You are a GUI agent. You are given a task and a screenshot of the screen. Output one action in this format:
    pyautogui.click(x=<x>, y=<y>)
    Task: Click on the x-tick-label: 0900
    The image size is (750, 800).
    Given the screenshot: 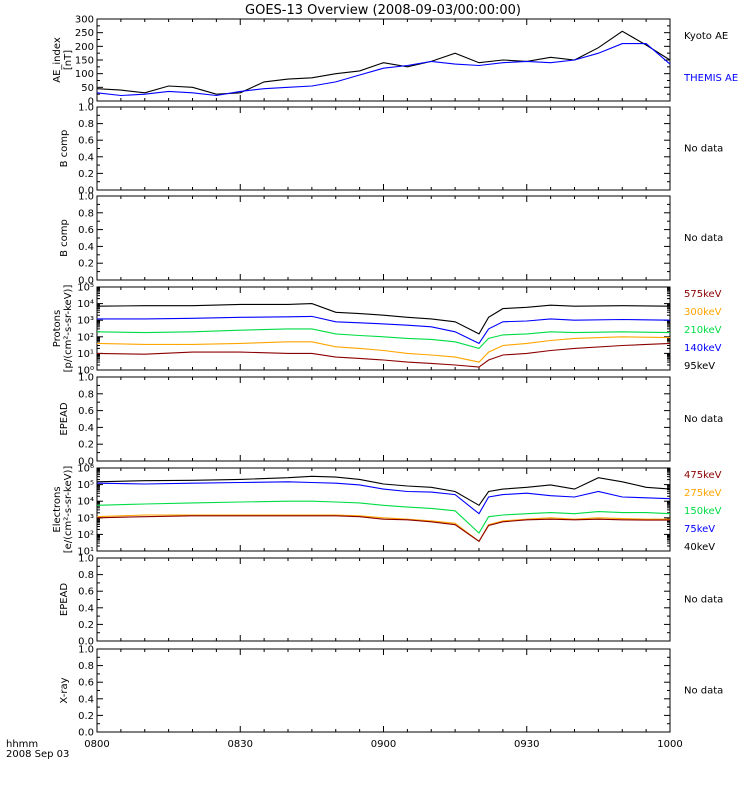 What is the action you would take?
    pyautogui.click(x=383, y=744)
    